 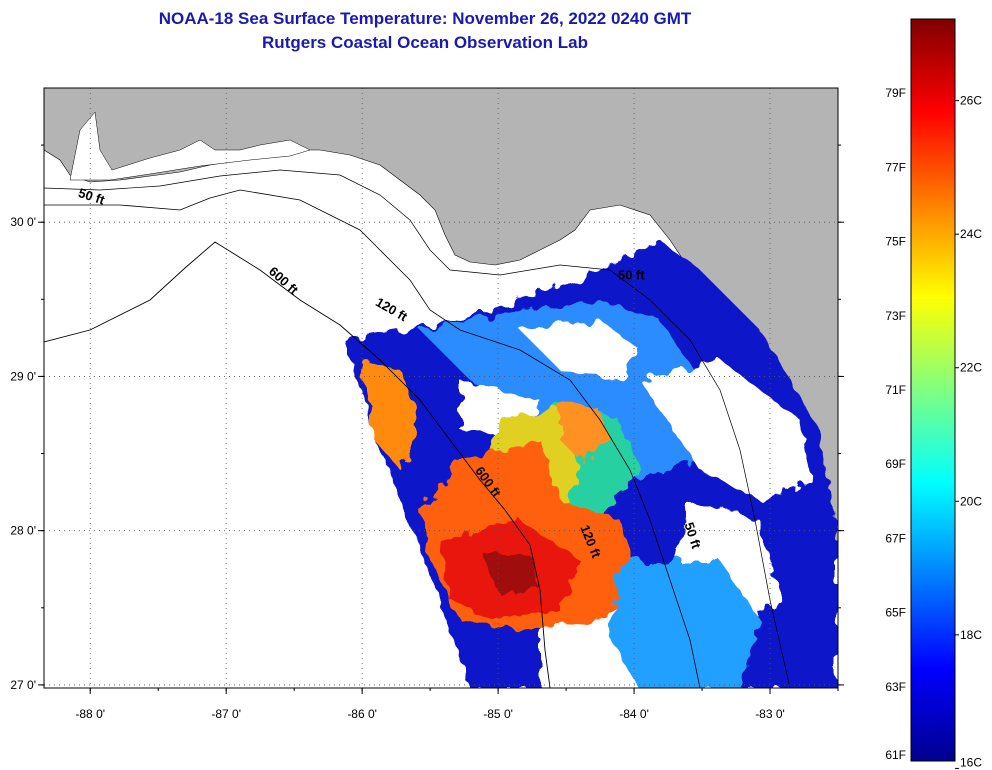 I want to click on colorbar-c-label: 18C, so click(x=971, y=635).